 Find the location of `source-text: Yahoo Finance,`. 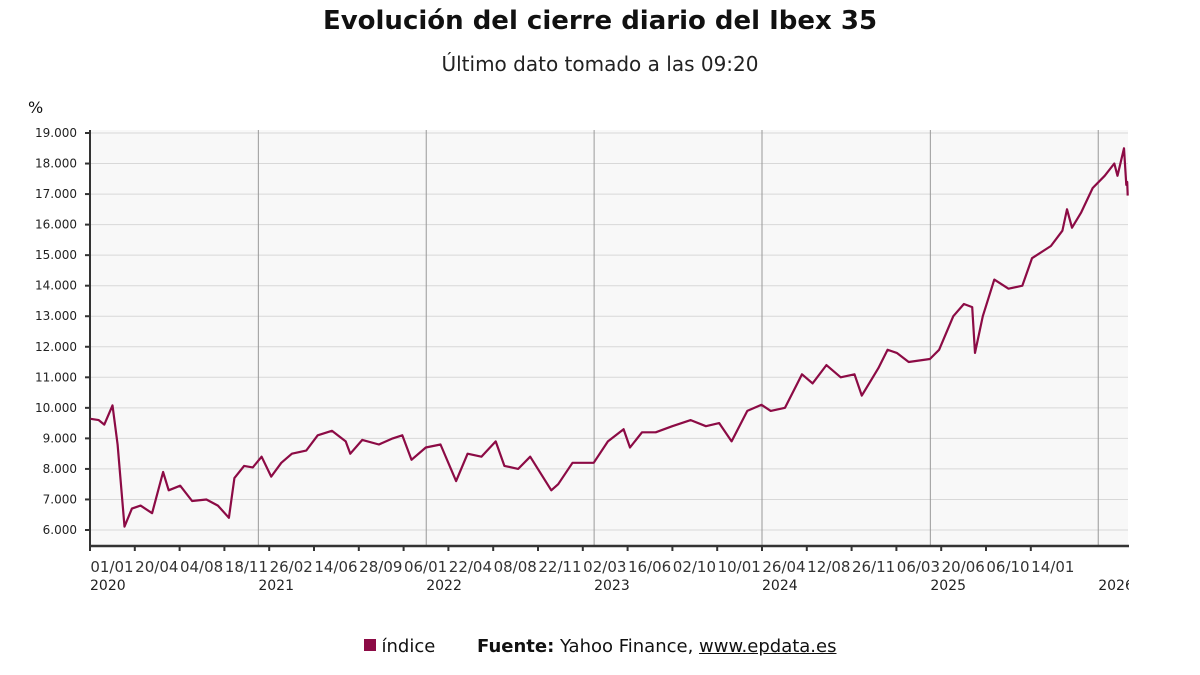

source-text: Yahoo Finance, is located at coordinates (627, 646).